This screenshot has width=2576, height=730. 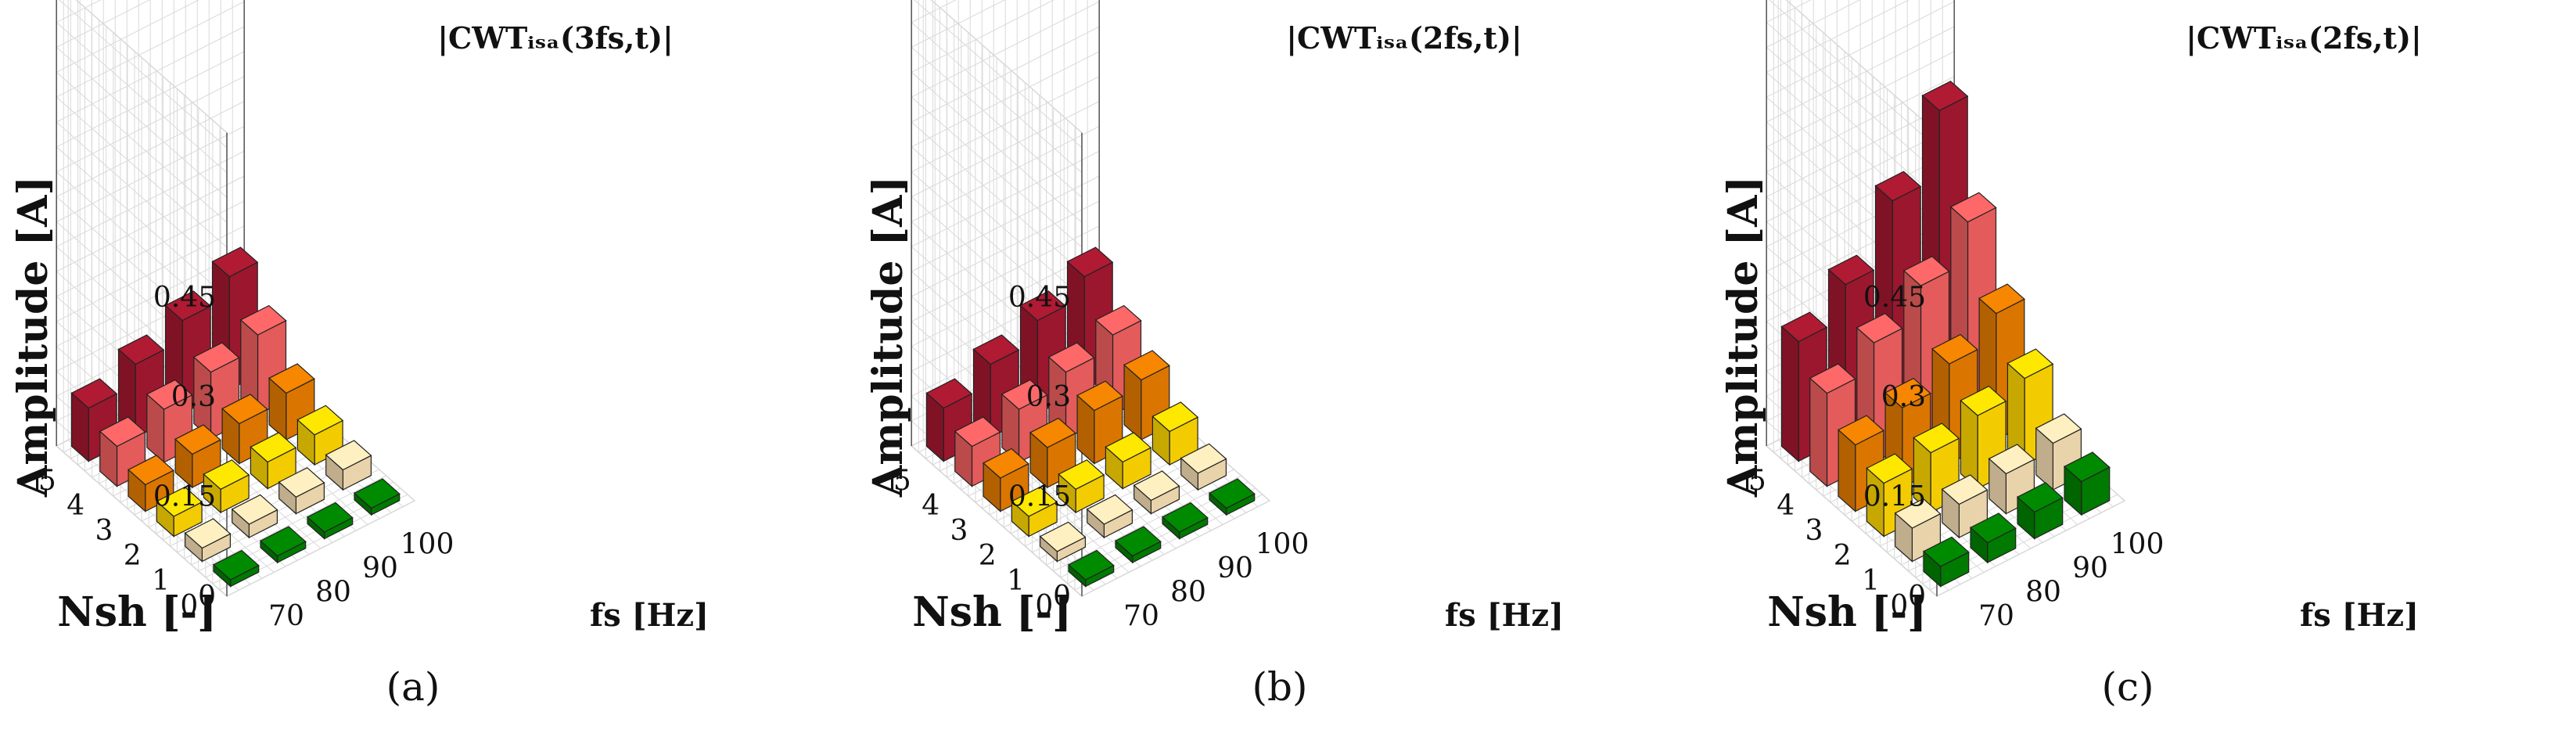 I want to click on x-tick-label: 100, so click(x=2138, y=544).